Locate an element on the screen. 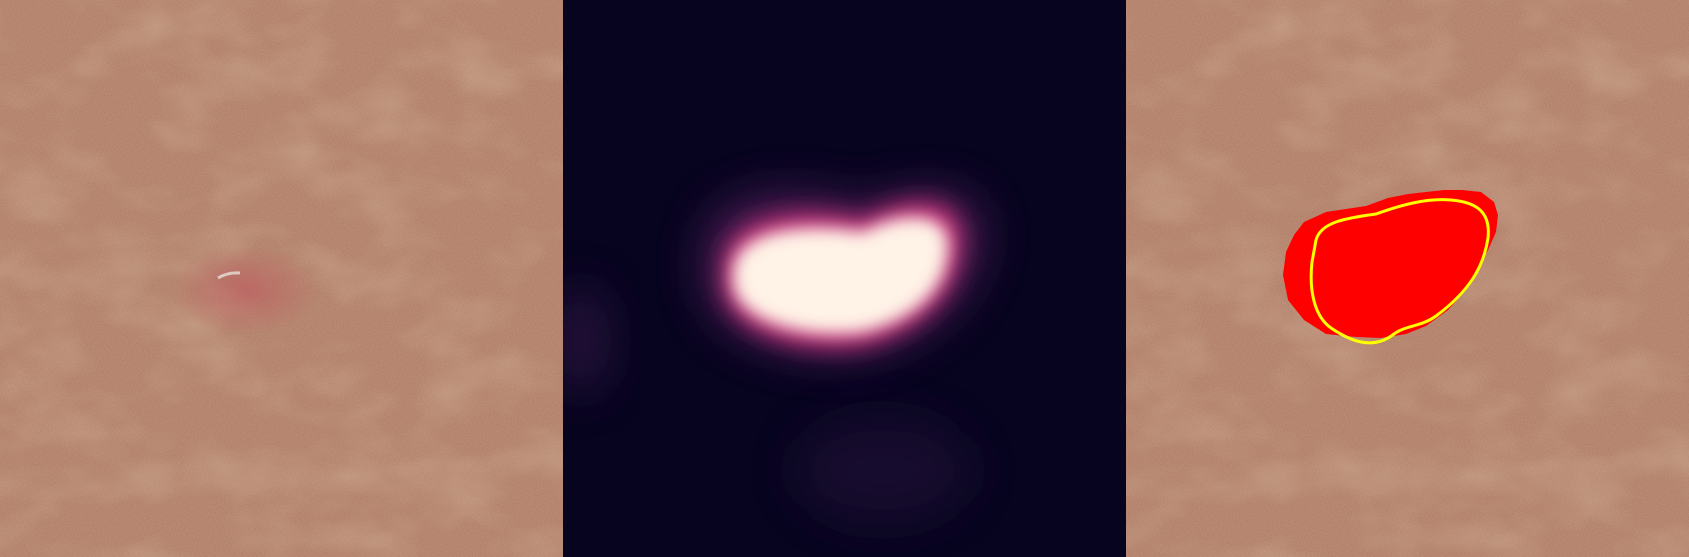 This screenshot has height=557, width=1689. ground-truth-contour is located at coordinates (1399, 271).